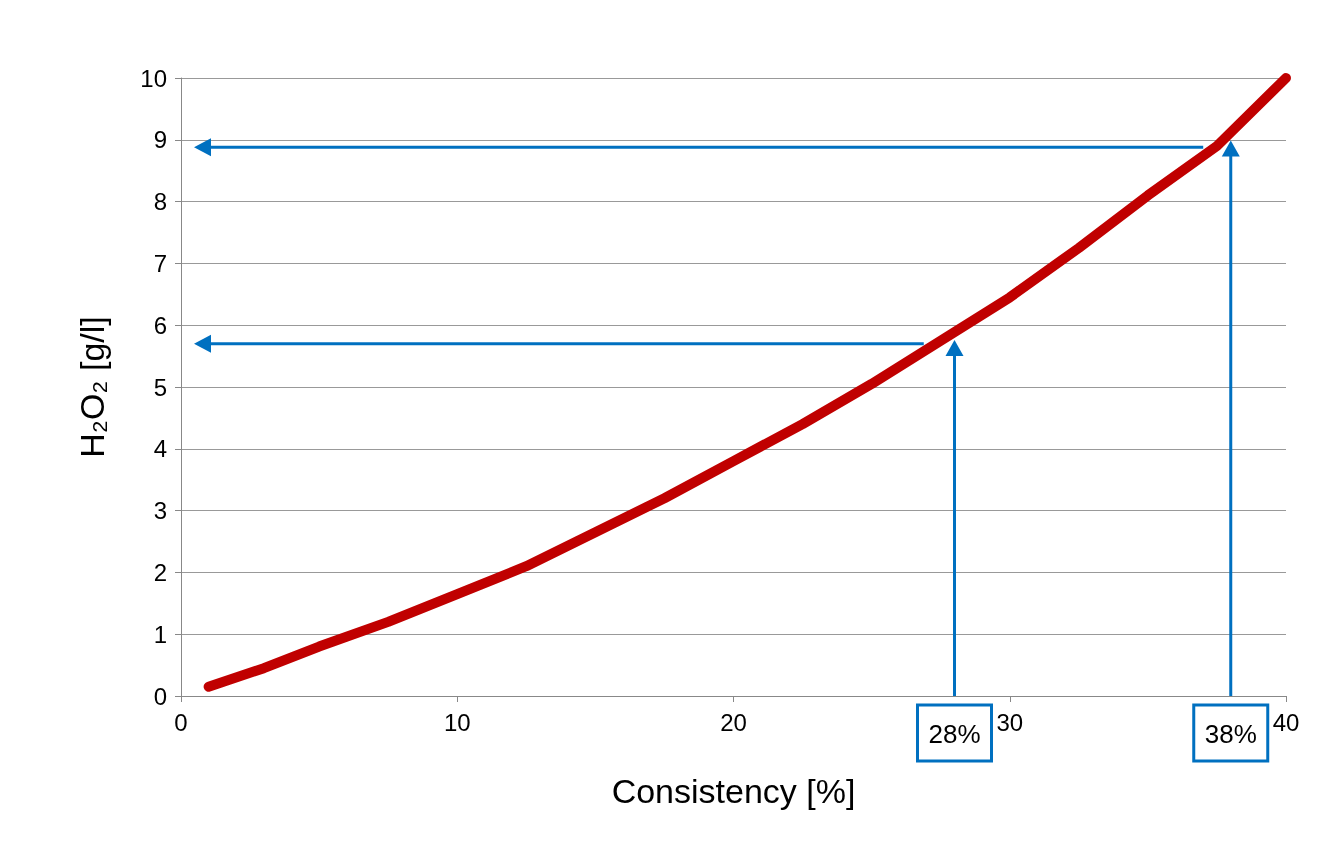 Image resolution: width=1324 pixels, height=857 pixels. What do you see at coordinates (181, 722) in the screenshot?
I see `x-tick-label: 0` at bounding box center [181, 722].